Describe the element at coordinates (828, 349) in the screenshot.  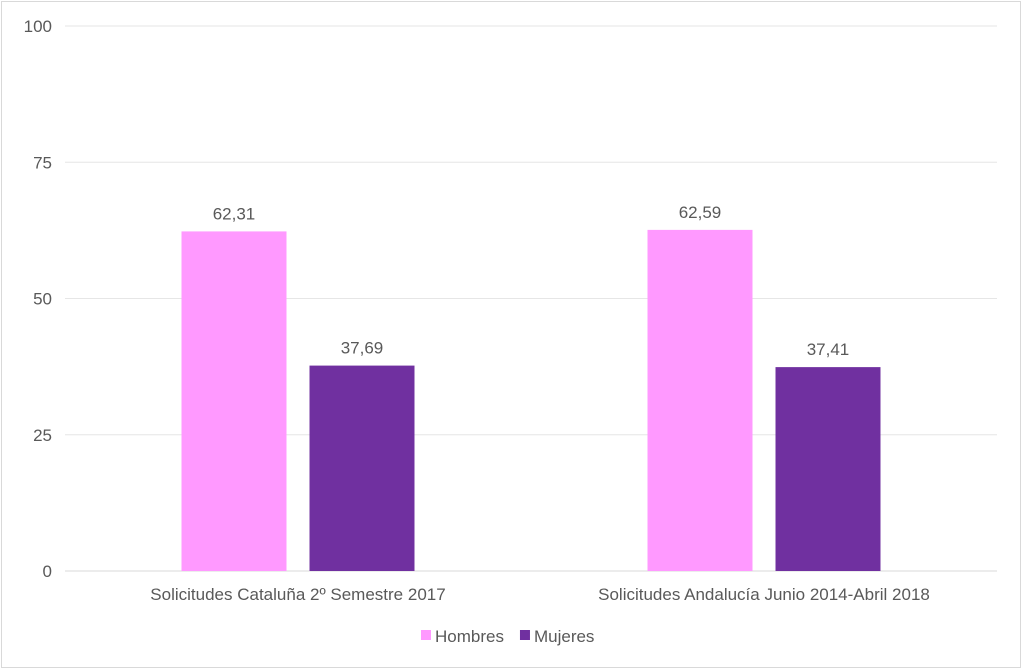
I see `data-label: 37,41` at that location.